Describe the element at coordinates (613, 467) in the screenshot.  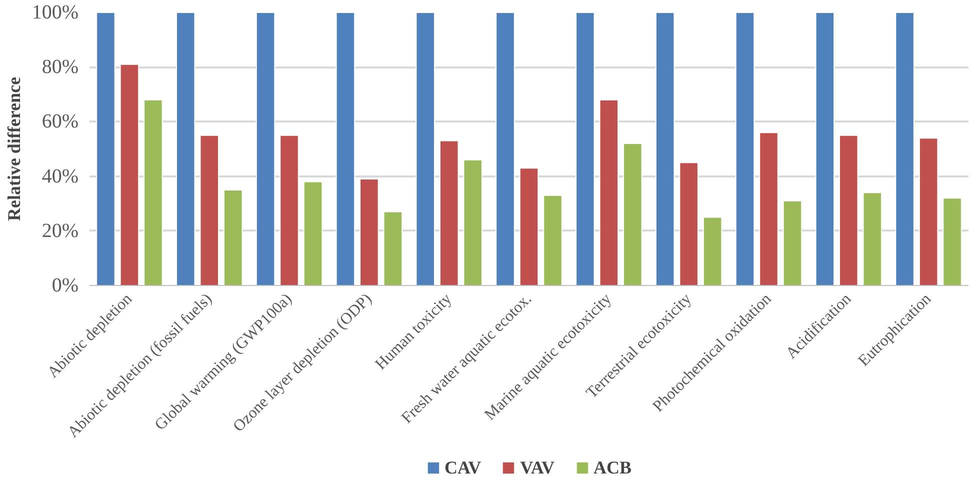
I see `legend-label: ACB` at that location.